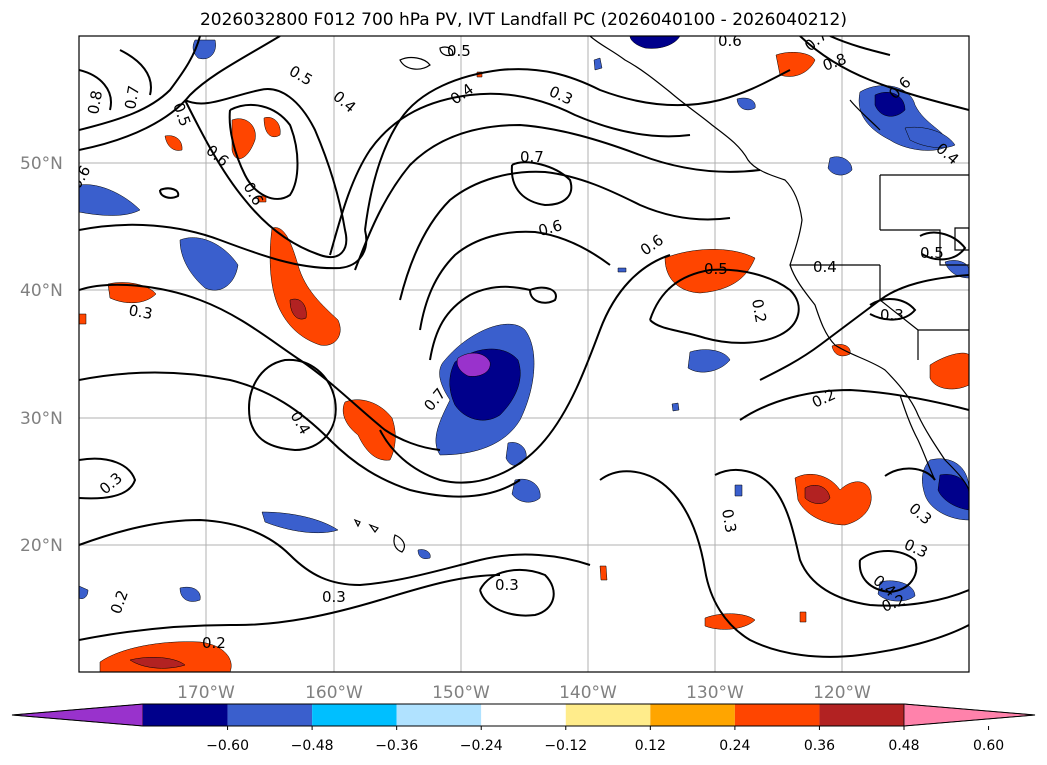  Describe the element at coordinates (41, 419) in the screenshot. I see `lat-label: 30°N` at that location.